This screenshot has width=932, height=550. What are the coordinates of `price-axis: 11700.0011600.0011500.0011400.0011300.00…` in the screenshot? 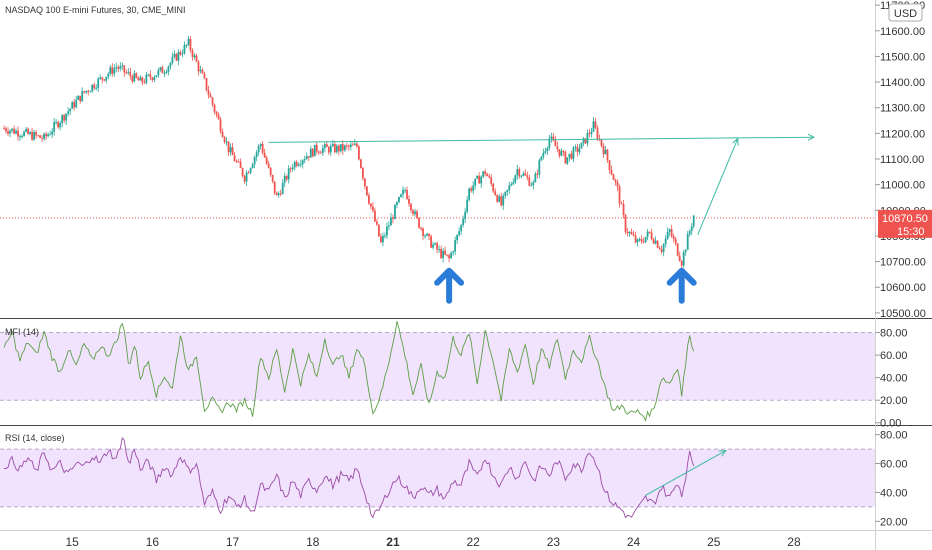 It's located at (900, 264).